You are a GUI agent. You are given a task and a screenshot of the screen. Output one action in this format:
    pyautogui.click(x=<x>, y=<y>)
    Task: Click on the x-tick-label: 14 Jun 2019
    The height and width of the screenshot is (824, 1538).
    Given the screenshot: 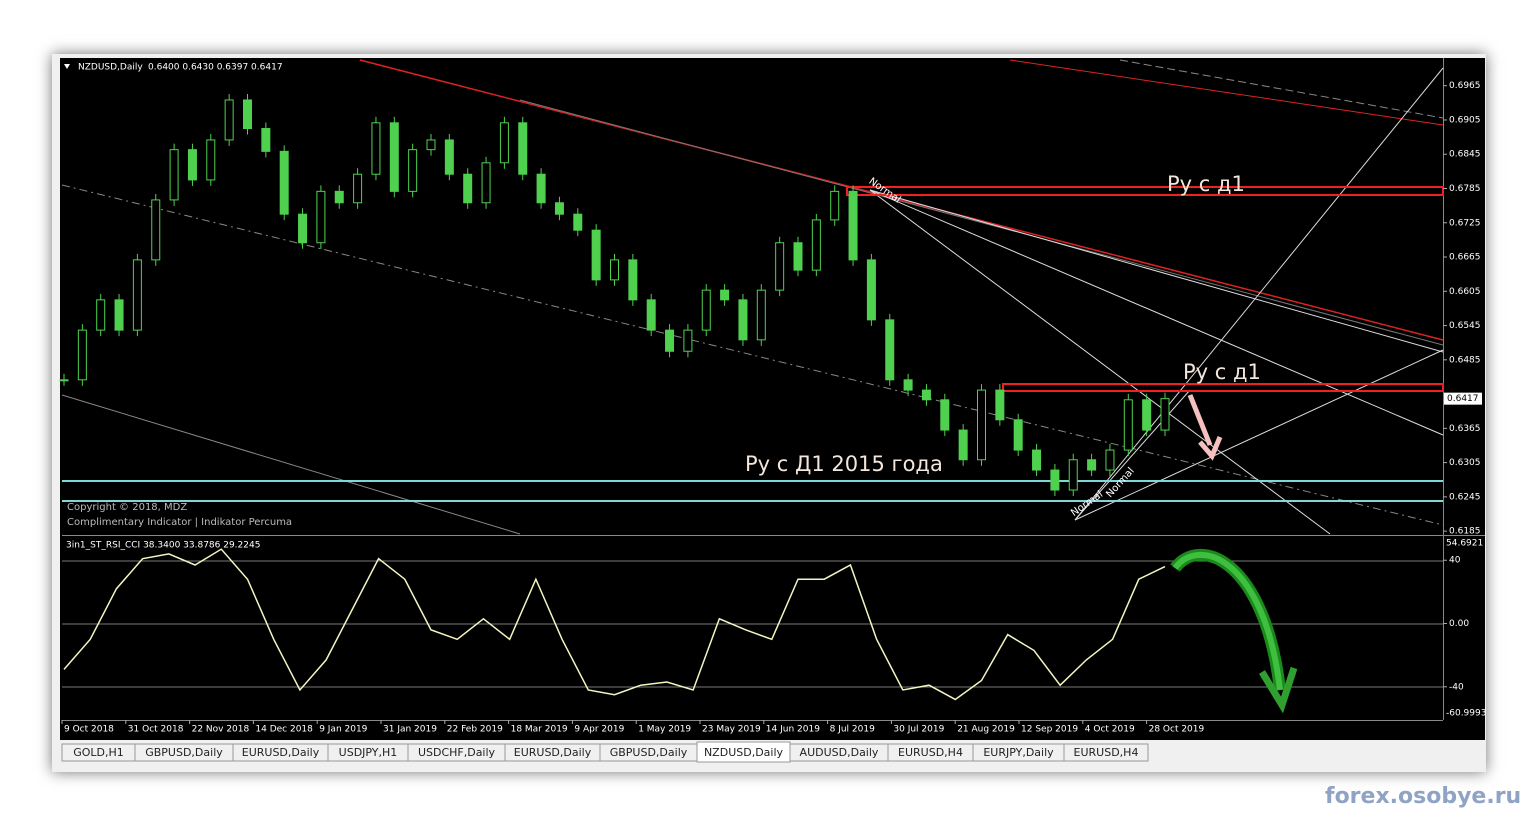 What is the action you would take?
    pyautogui.click(x=793, y=730)
    